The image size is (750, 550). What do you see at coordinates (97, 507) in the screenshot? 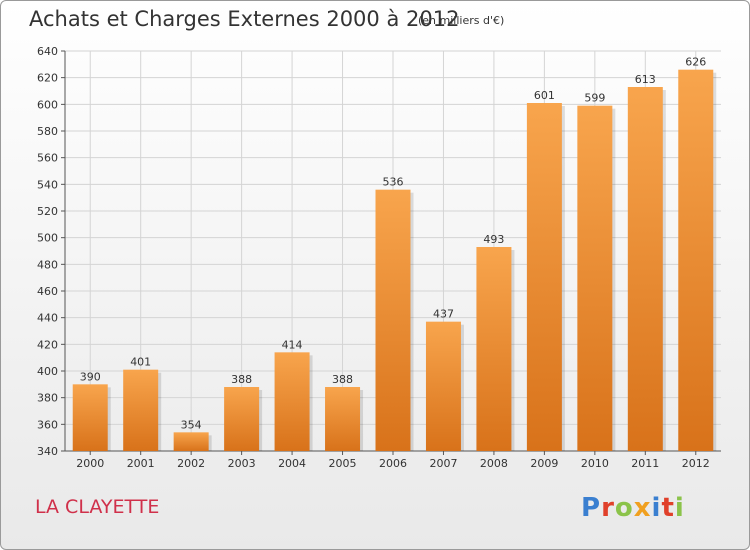
I see `commune-name: LA CLAYETTE` at bounding box center [97, 507].